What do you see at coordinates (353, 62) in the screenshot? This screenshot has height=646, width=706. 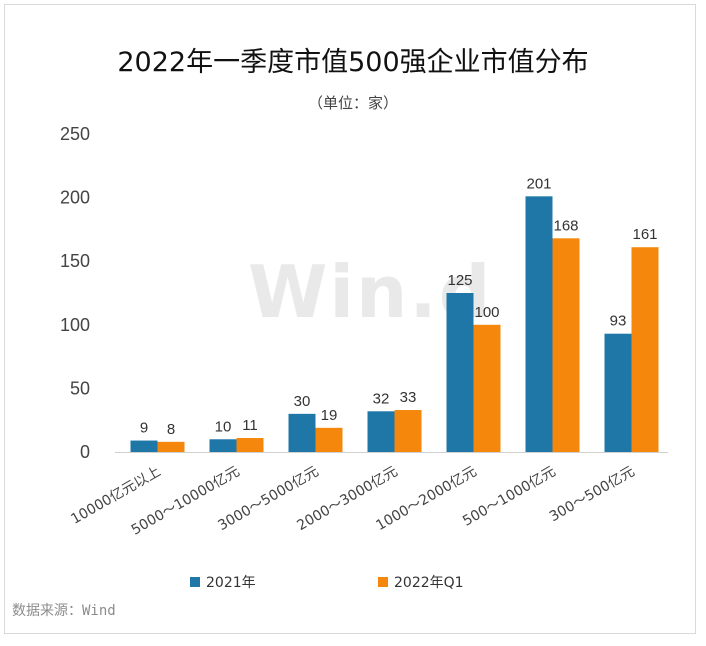 I see `chart-title: 2022年一季度市值500强企业市值分布` at bounding box center [353, 62].